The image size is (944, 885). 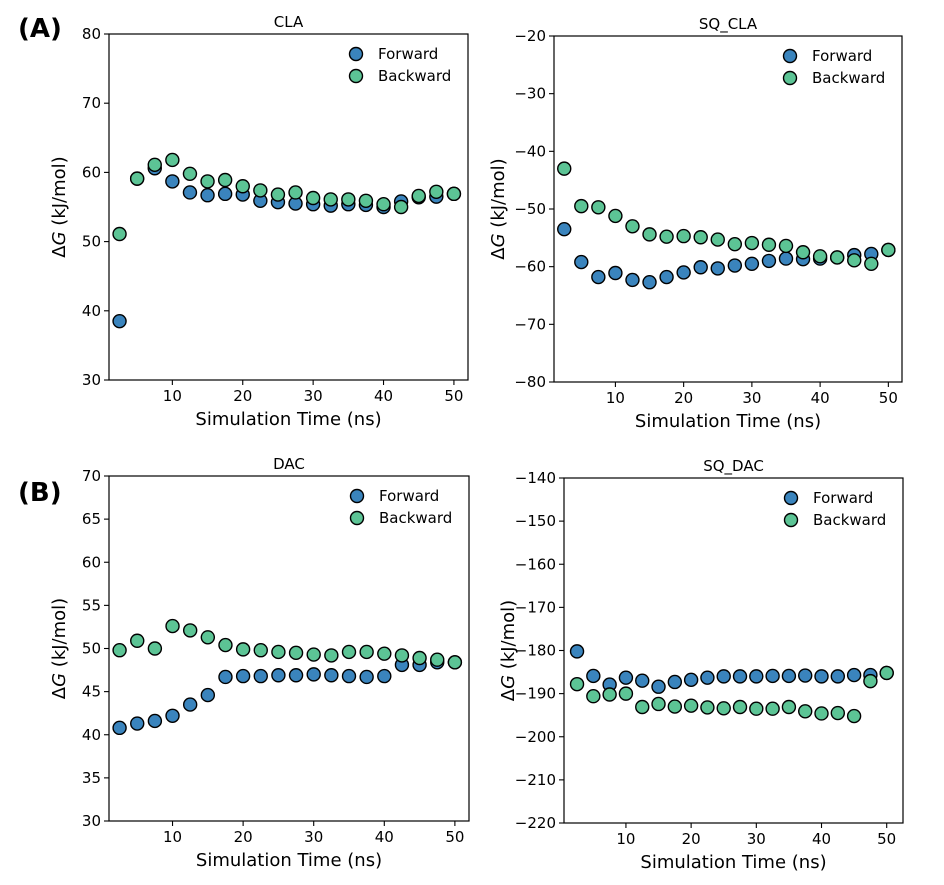 I want to click on y-tick-label: −80, so click(x=530, y=382).